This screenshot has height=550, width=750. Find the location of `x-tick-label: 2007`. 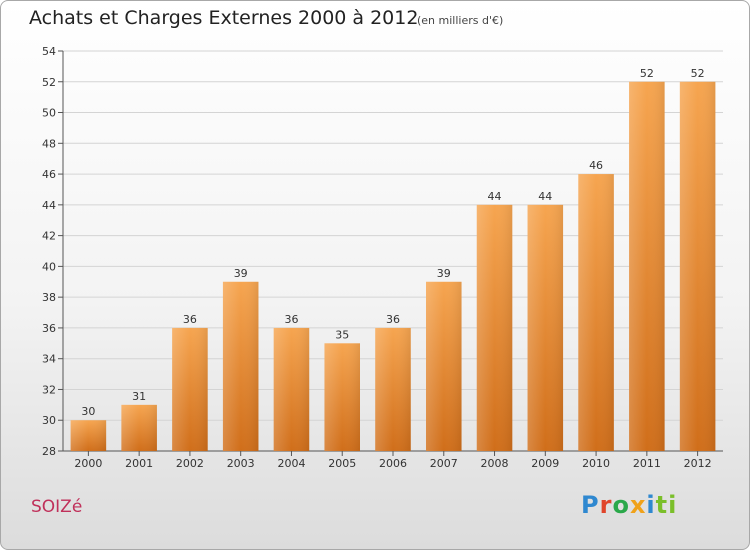

x-tick-label: 2007 is located at coordinates (444, 463).